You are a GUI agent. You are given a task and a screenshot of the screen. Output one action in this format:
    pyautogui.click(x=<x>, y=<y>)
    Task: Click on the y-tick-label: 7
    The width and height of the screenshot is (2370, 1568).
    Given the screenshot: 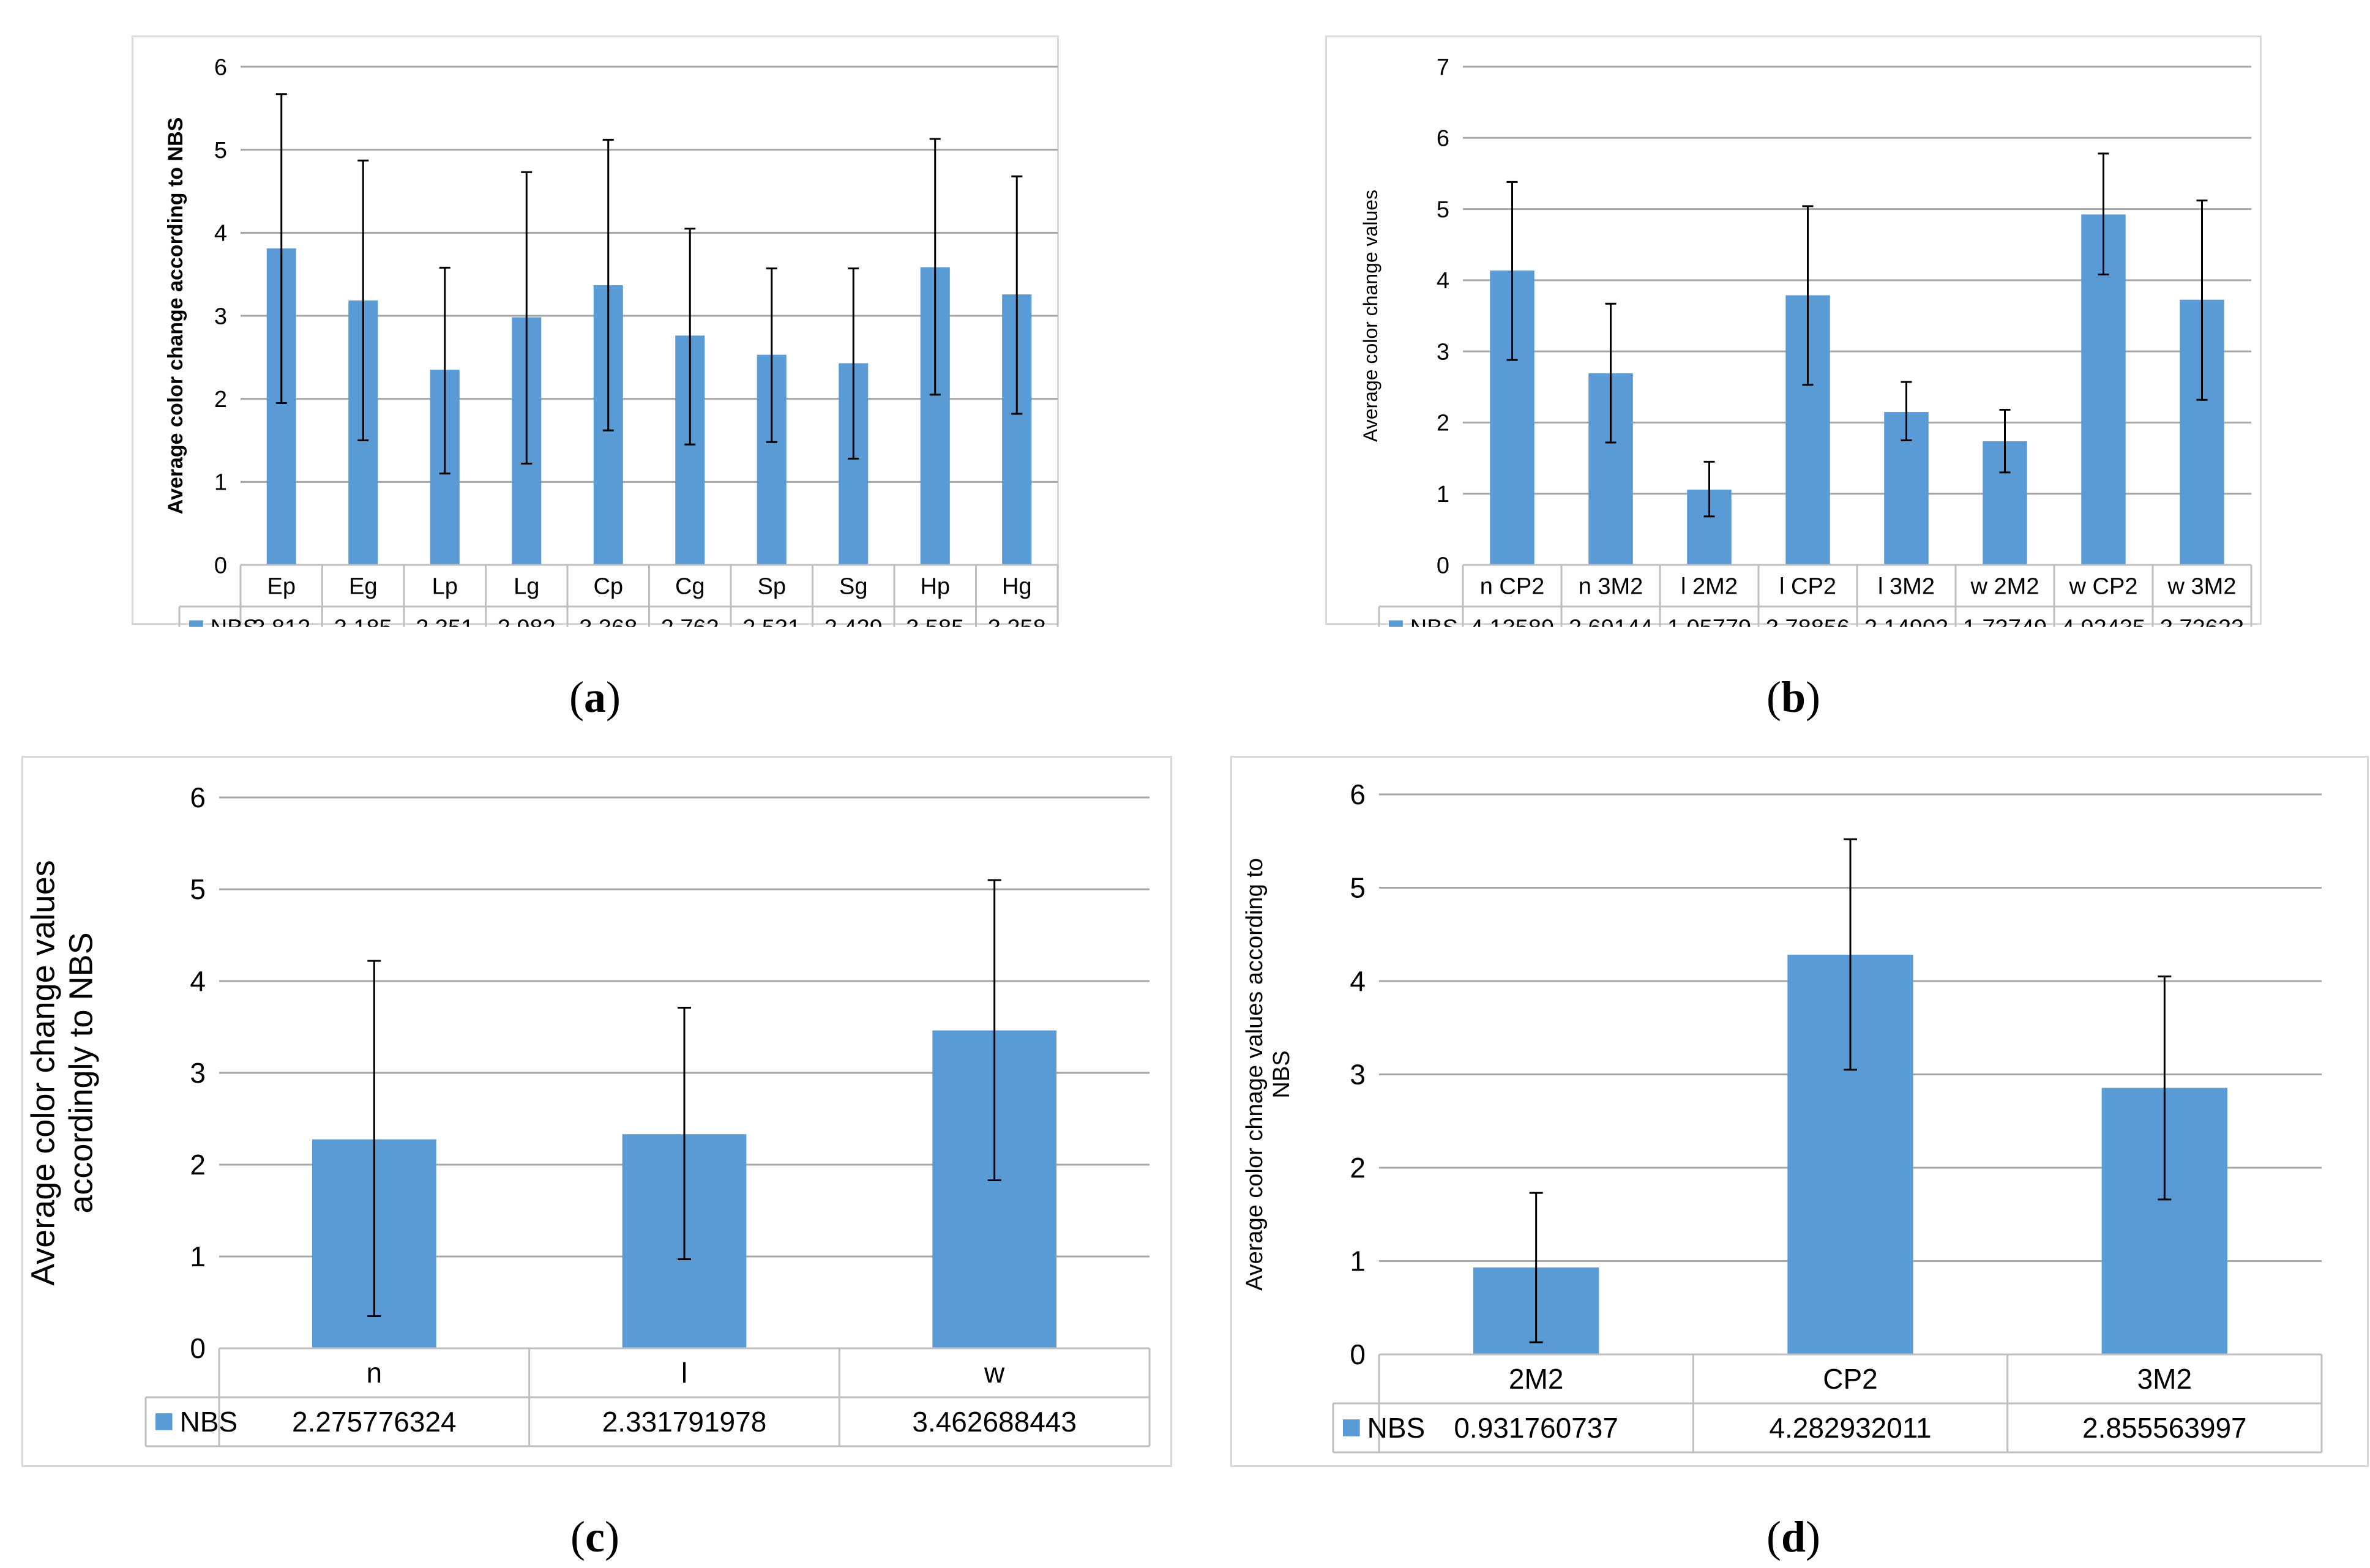 What is the action you would take?
    pyautogui.click(x=1443, y=67)
    